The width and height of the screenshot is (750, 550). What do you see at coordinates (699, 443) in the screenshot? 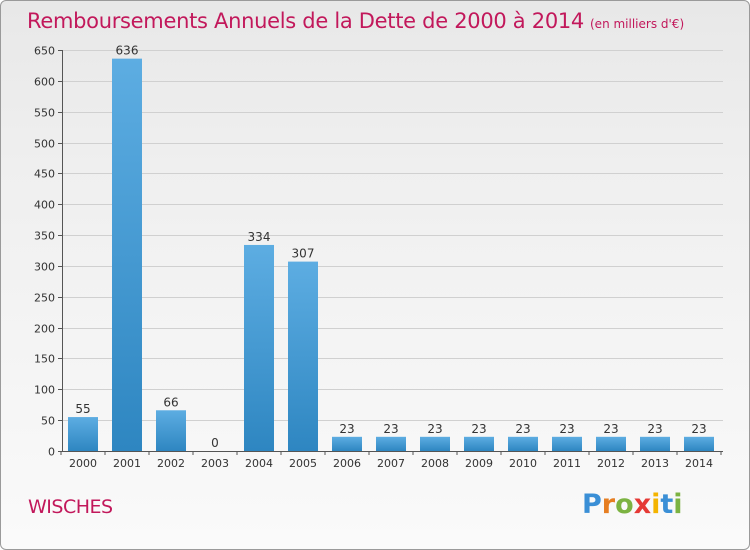
I see `bar-2014` at bounding box center [699, 443].